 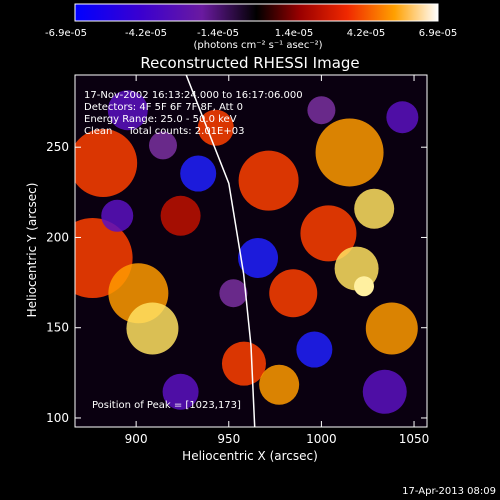 I want to click on x-tick-label: 900, so click(x=136, y=439).